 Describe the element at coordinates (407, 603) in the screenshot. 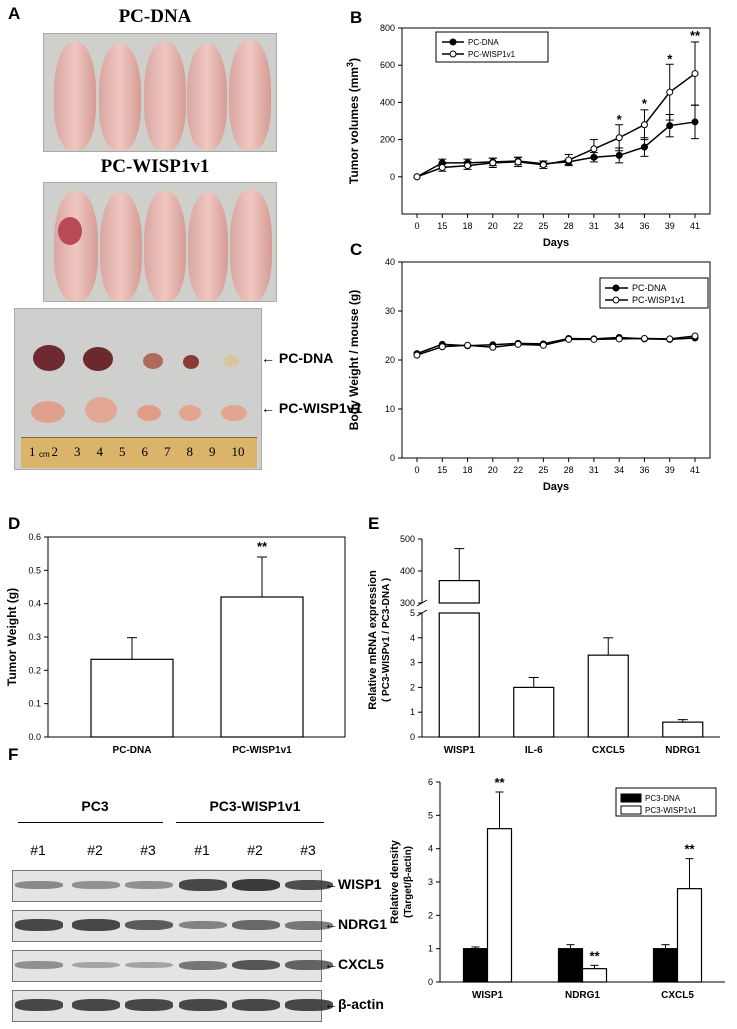

I see `y-tick-label: 300` at that location.